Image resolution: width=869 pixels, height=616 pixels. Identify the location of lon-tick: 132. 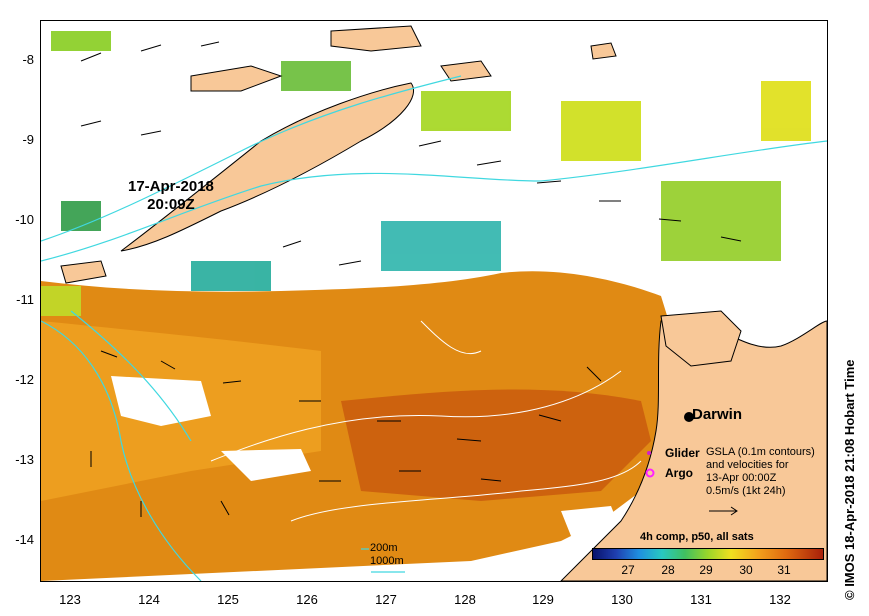
(780, 599).